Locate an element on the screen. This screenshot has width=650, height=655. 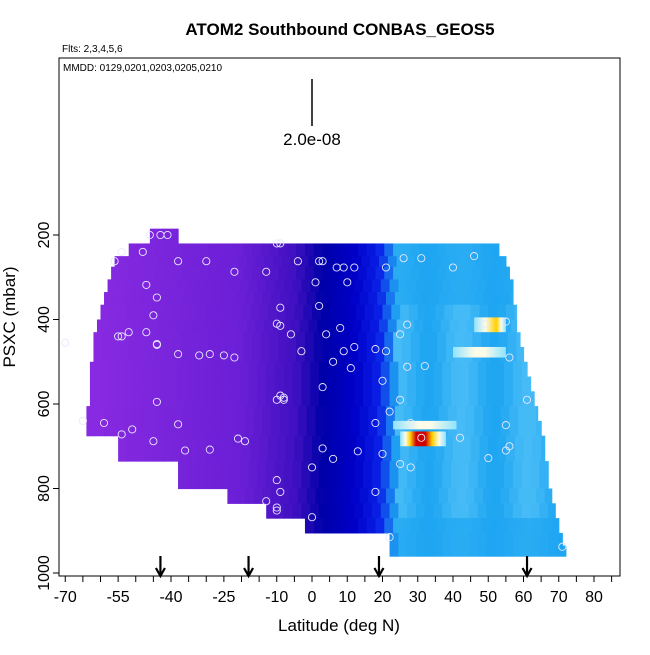
scale-bar: 2.0e-08 is located at coordinates (312, 114).